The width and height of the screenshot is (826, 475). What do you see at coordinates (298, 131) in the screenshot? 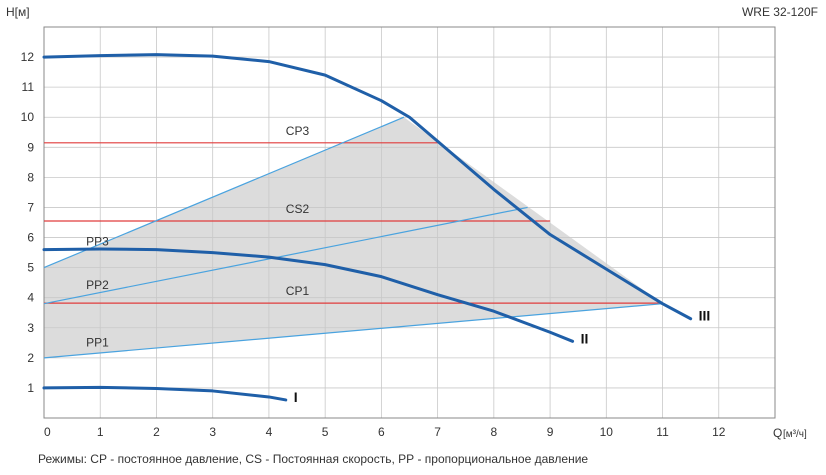
I see `mode-label-cp3: CP3` at bounding box center [298, 131].